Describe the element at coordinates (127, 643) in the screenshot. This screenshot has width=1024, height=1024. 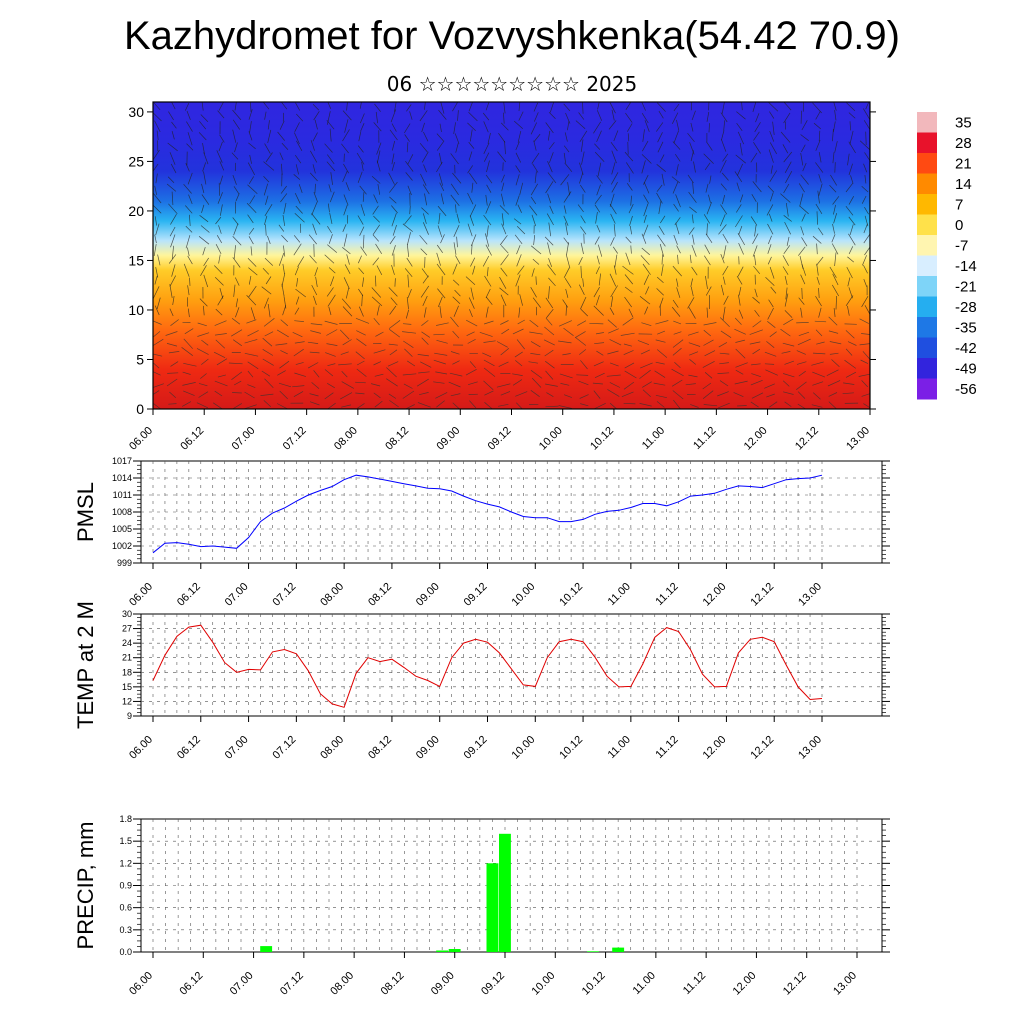
I see `y-tick-label: 24` at that location.